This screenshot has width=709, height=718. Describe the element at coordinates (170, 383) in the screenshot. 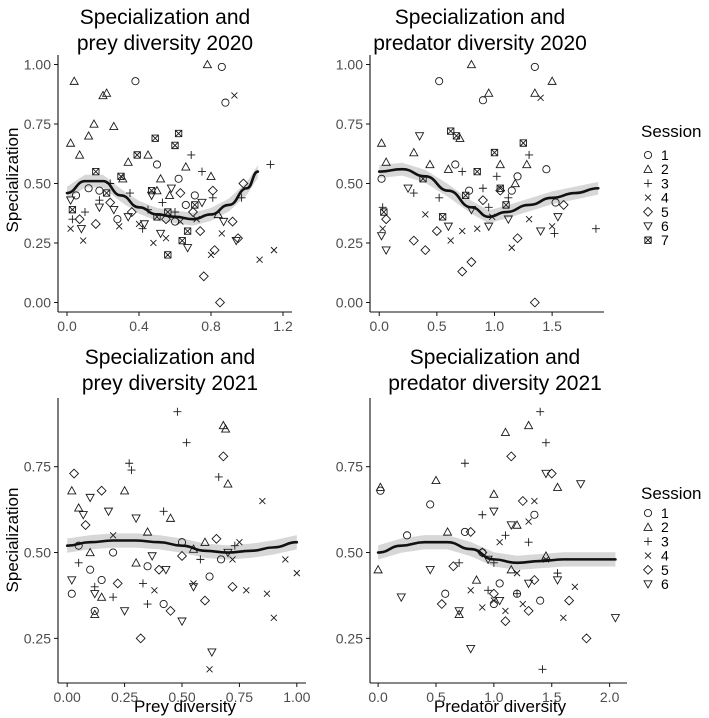

I see `title-line-2: prey diversity 2021` at that location.